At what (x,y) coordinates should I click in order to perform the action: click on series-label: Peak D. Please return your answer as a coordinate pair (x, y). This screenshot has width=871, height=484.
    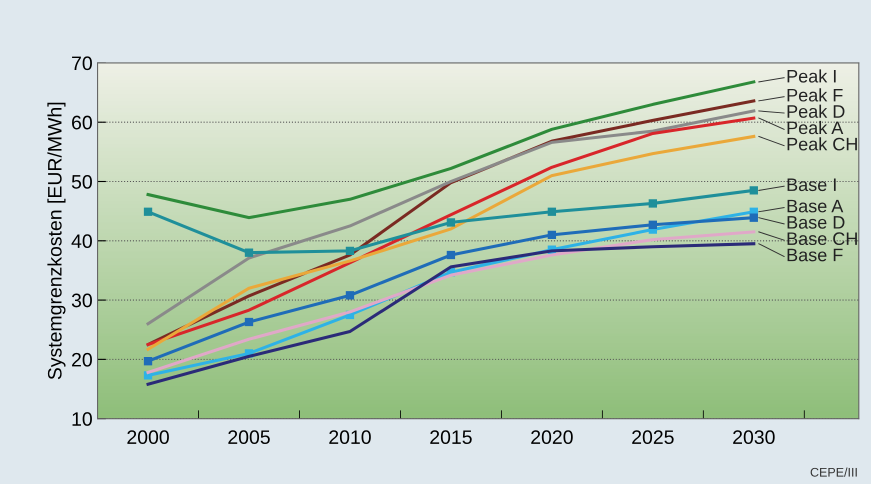
    Looking at the image, I should click on (816, 111).